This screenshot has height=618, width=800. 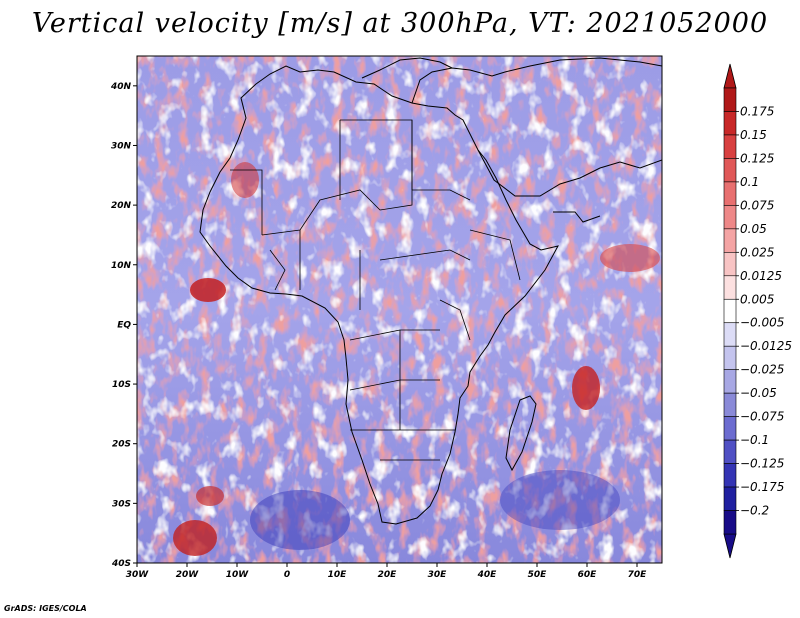 I want to click on grads-credit: GrADS: IGES/COLA, so click(x=45, y=608).